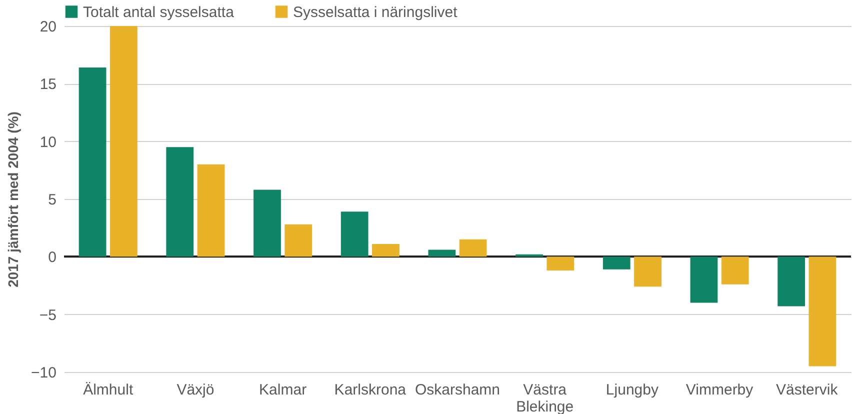 The height and width of the screenshot is (414, 858). Describe the element at coordinates (13, 200) in the screenshot. I see `y-axis-title: 2017 jämfört med 2004 (%)` at that location.